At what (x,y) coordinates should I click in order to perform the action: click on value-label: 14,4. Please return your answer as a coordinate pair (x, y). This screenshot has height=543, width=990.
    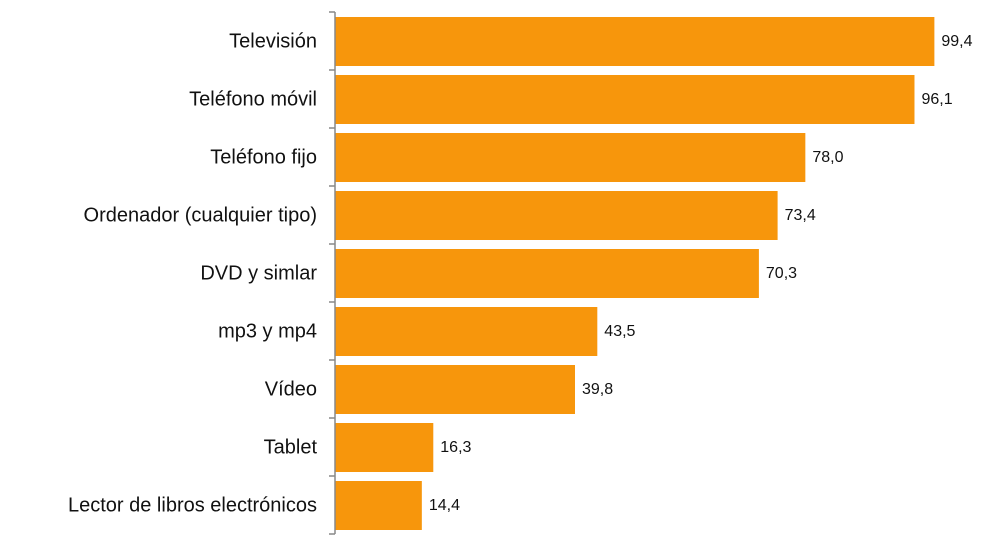
    Looking at the image, I should click on (444, 505).